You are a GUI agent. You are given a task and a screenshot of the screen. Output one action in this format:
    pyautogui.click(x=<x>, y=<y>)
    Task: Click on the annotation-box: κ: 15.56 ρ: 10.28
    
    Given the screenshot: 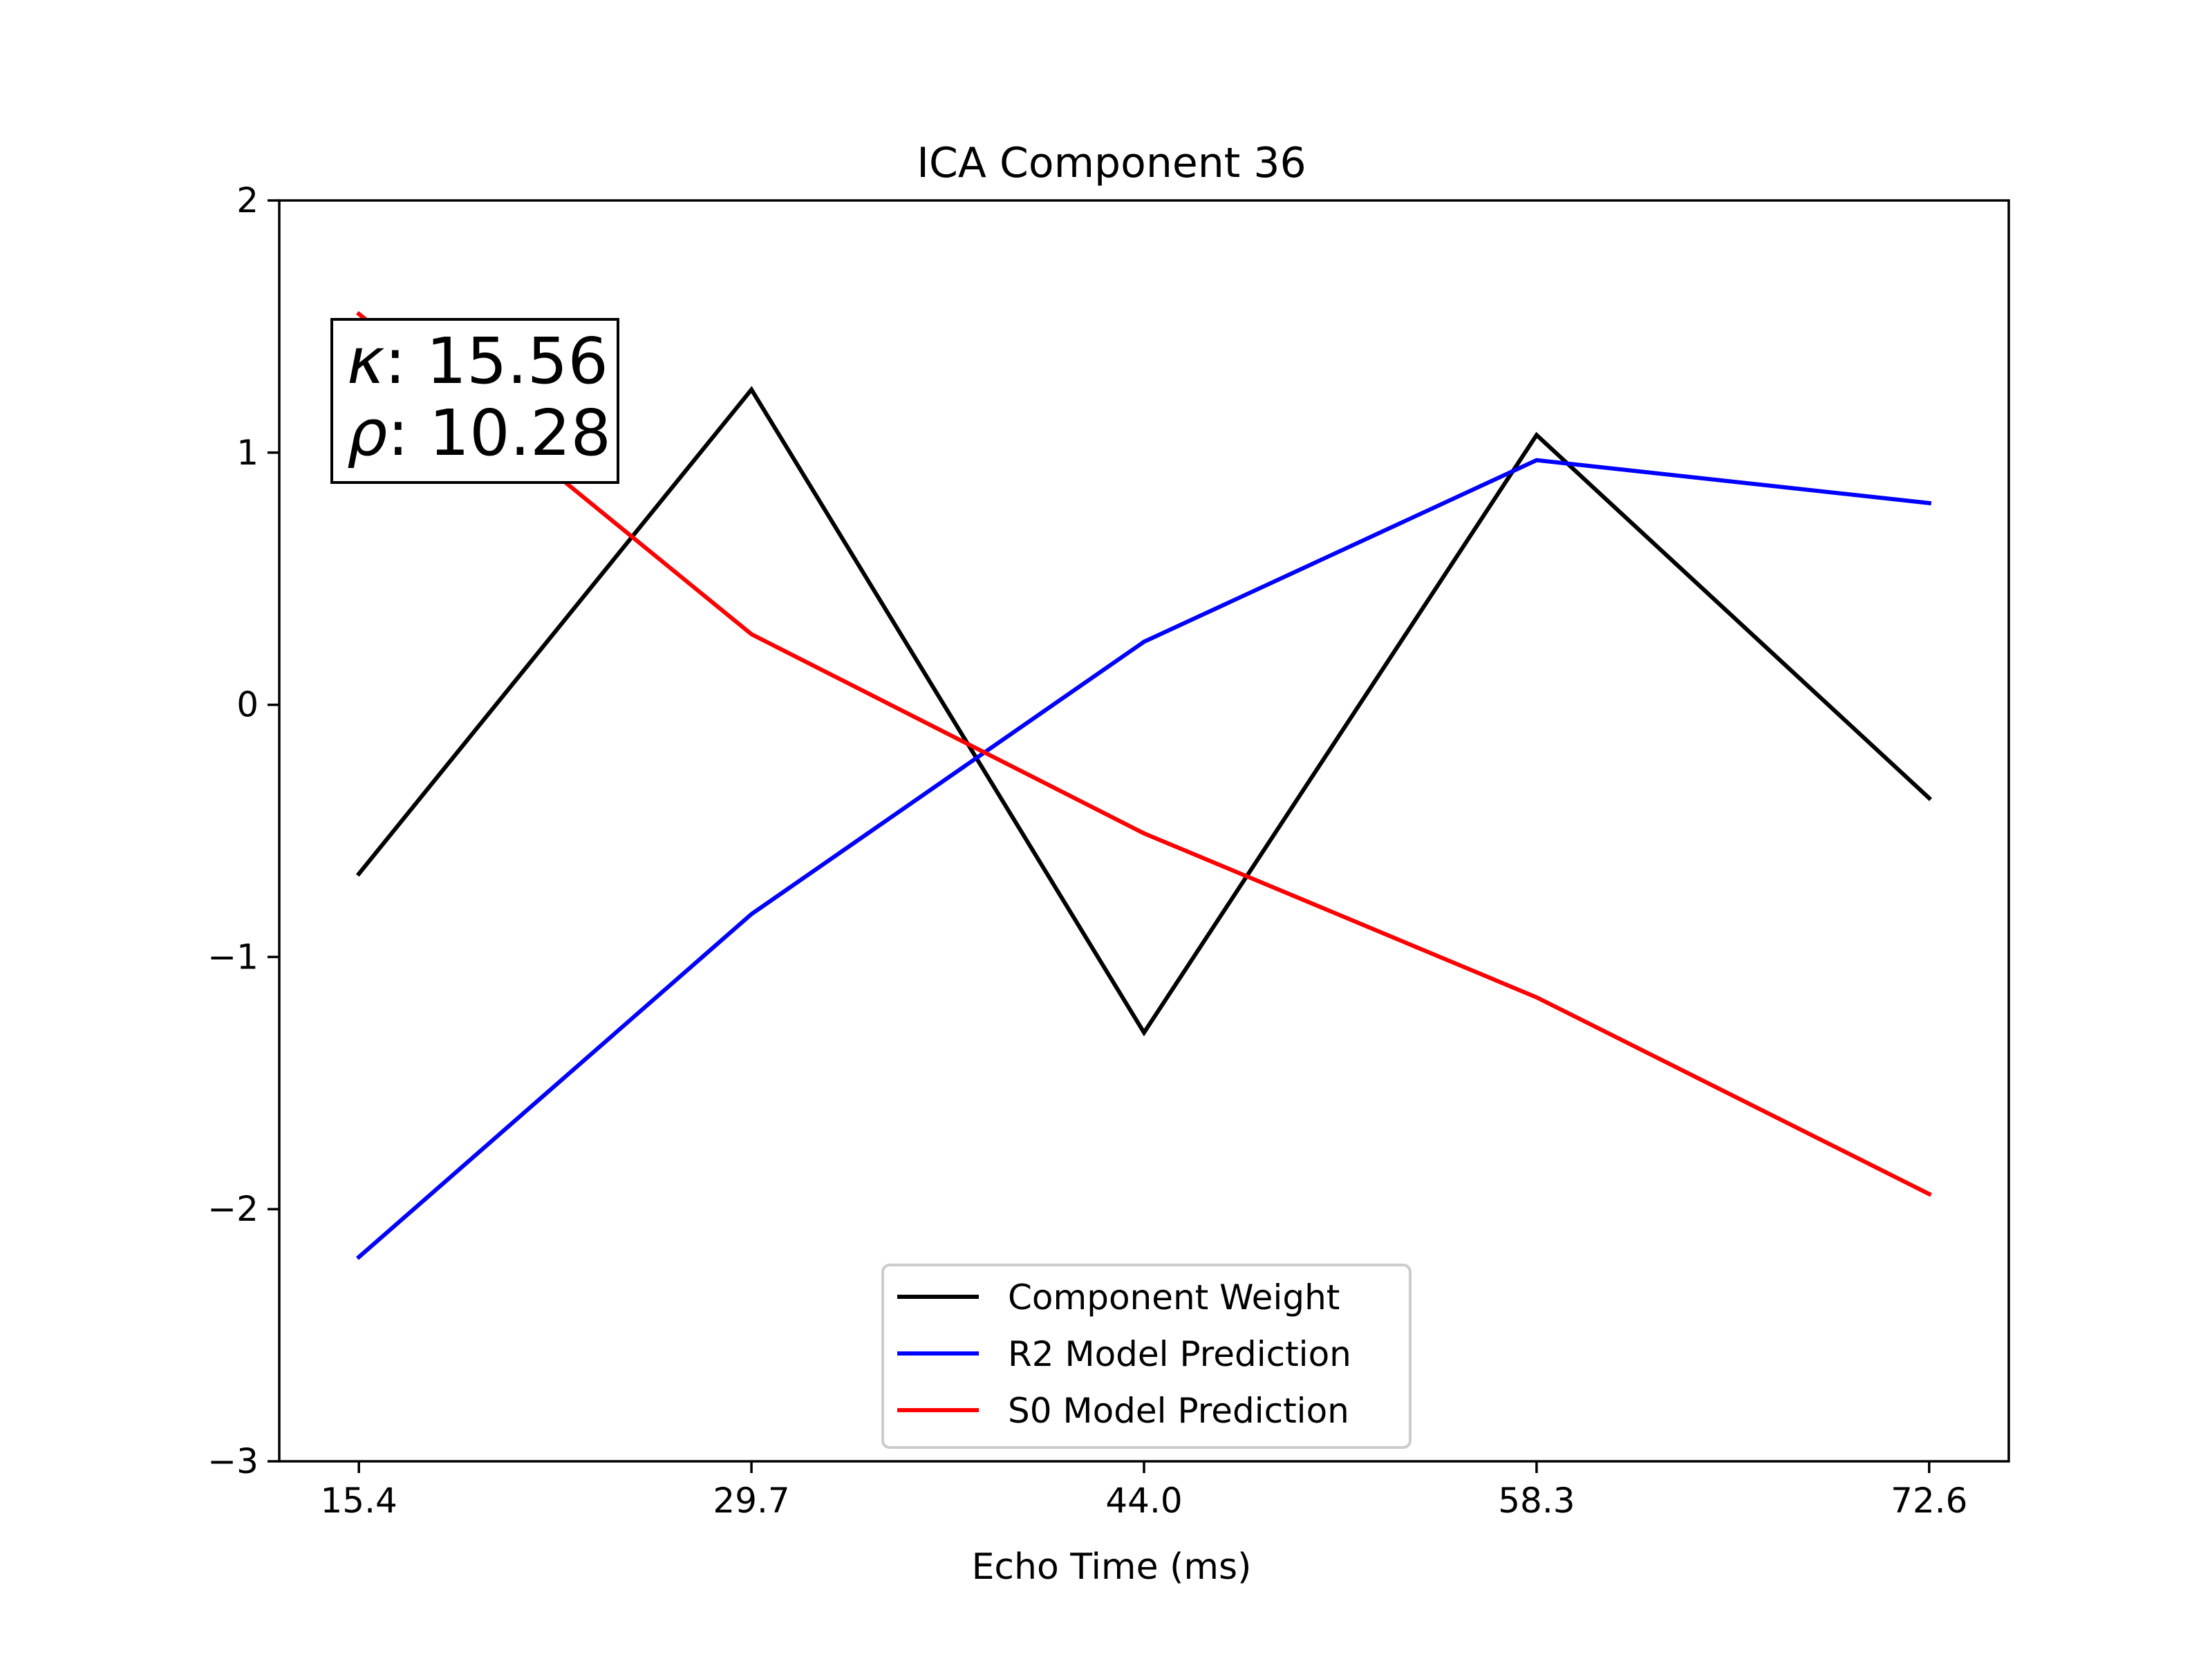 What is the action you would take?
    pyautogui.click(x=474, y=401)
    